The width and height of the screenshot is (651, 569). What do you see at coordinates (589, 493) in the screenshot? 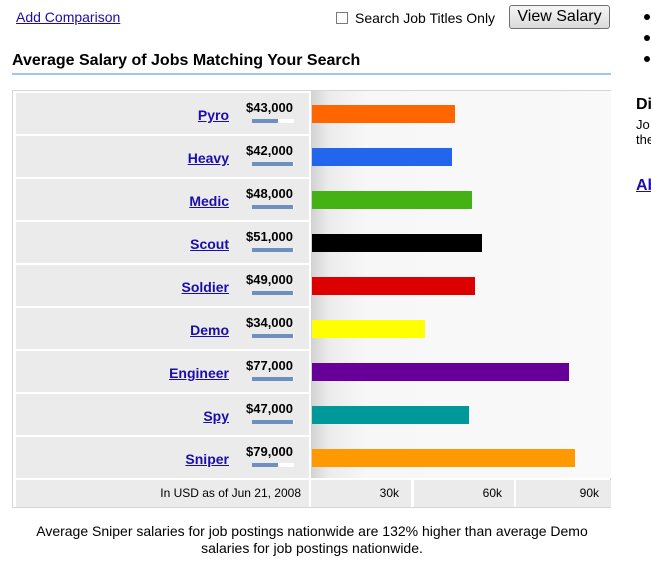
I see `x-axis-tick-label: 90k` at bounding box center [589, 493].